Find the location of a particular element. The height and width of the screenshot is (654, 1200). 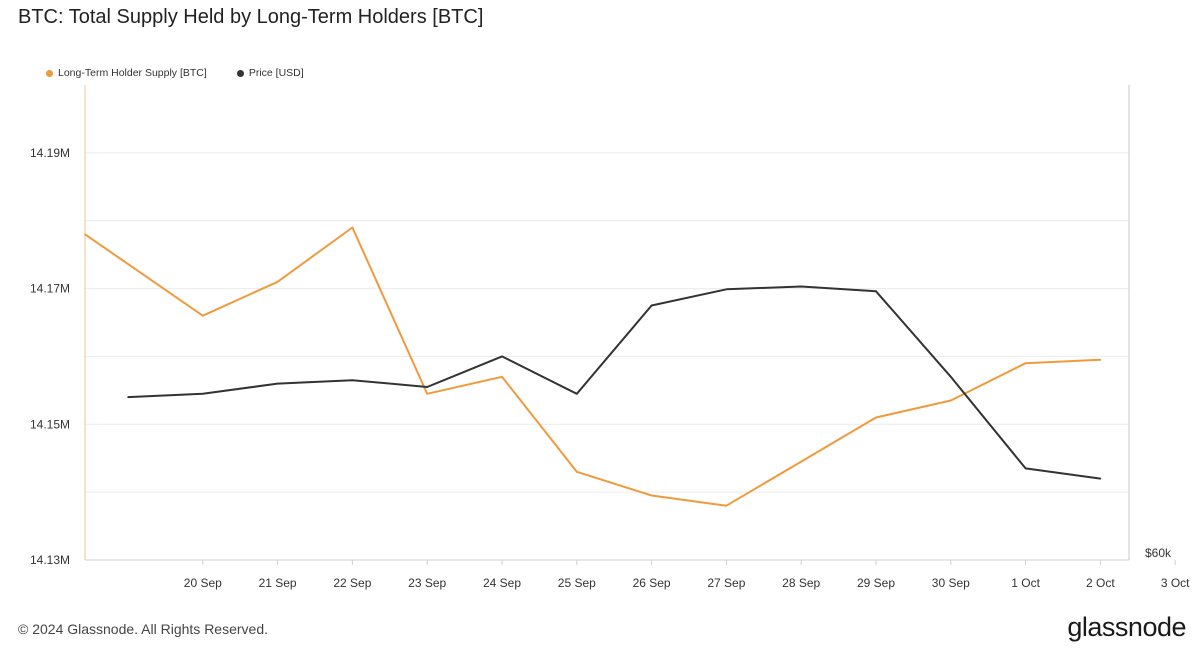

x-tick-label: 3 Oct is located at coordinates (1175, 583).